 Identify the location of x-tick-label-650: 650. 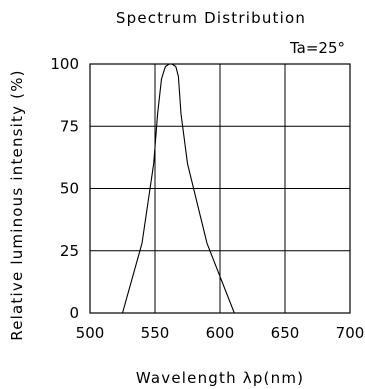
(285, 333).